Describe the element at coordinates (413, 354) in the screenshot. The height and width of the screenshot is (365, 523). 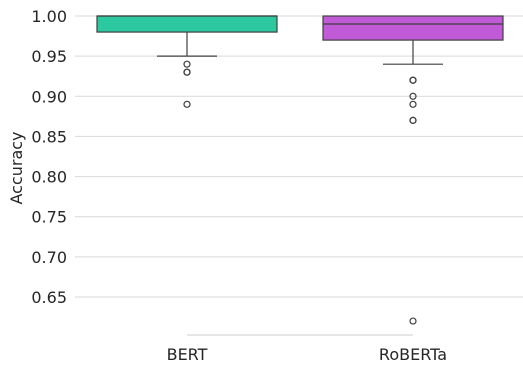
I see `x-tick-label: RoBERTa` at that location.